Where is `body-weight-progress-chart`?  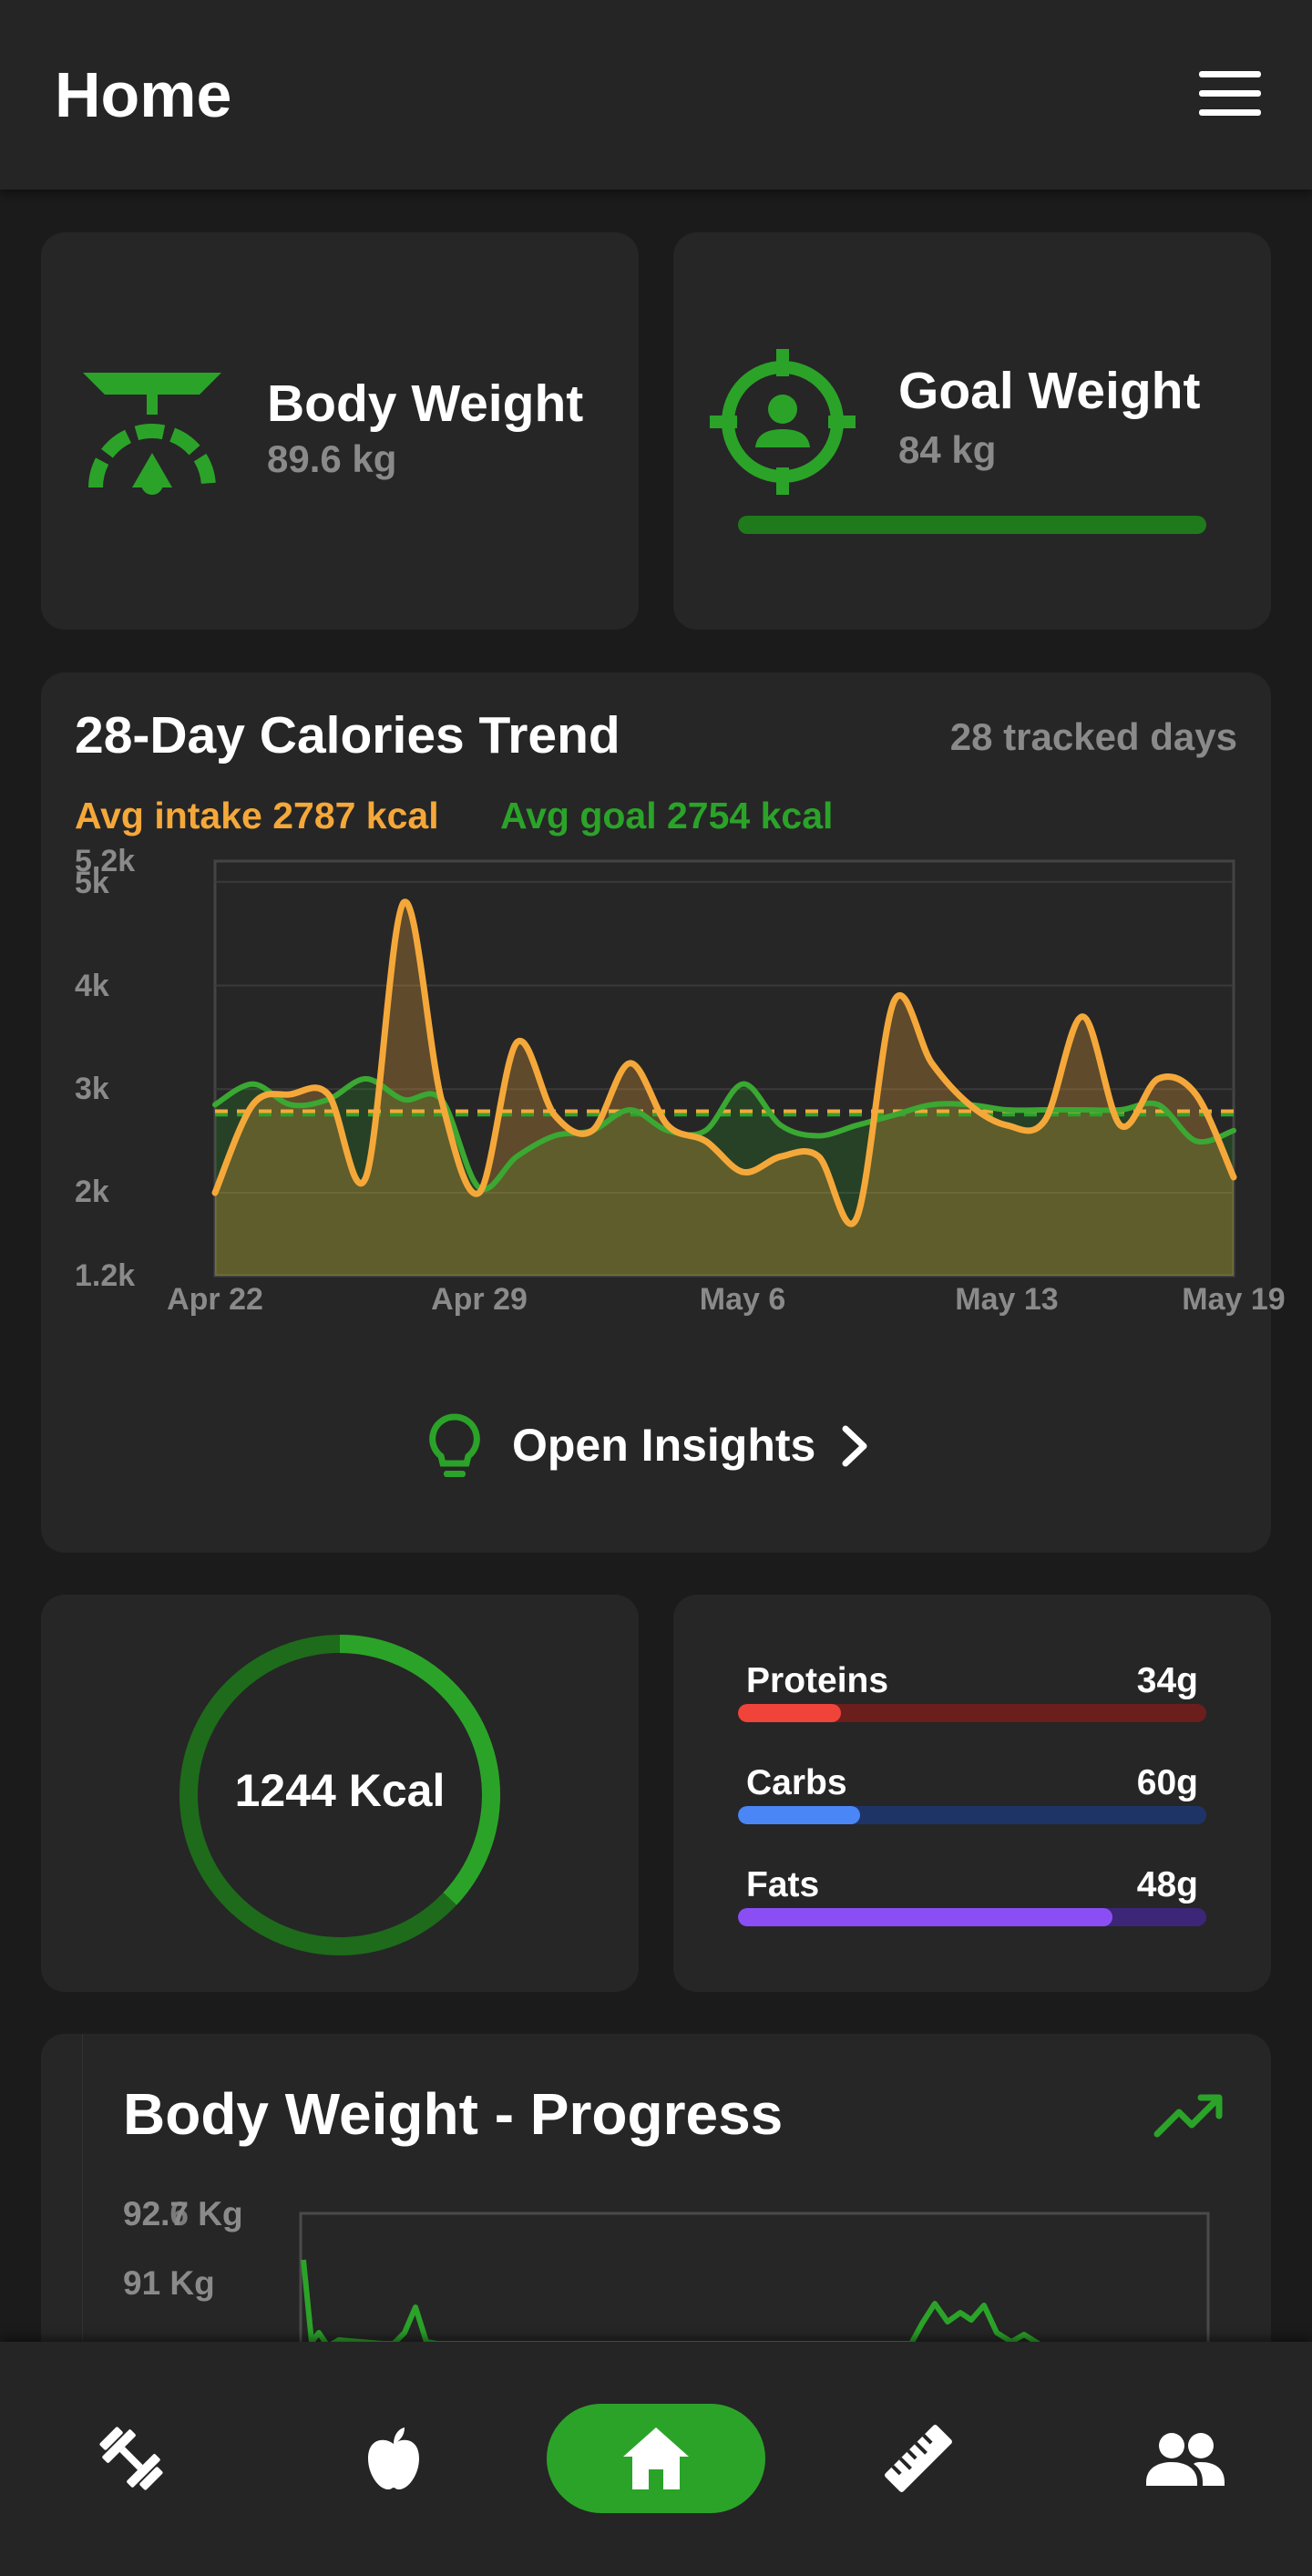 body-weight-progress-chart is located at coordinates (754, 2282).